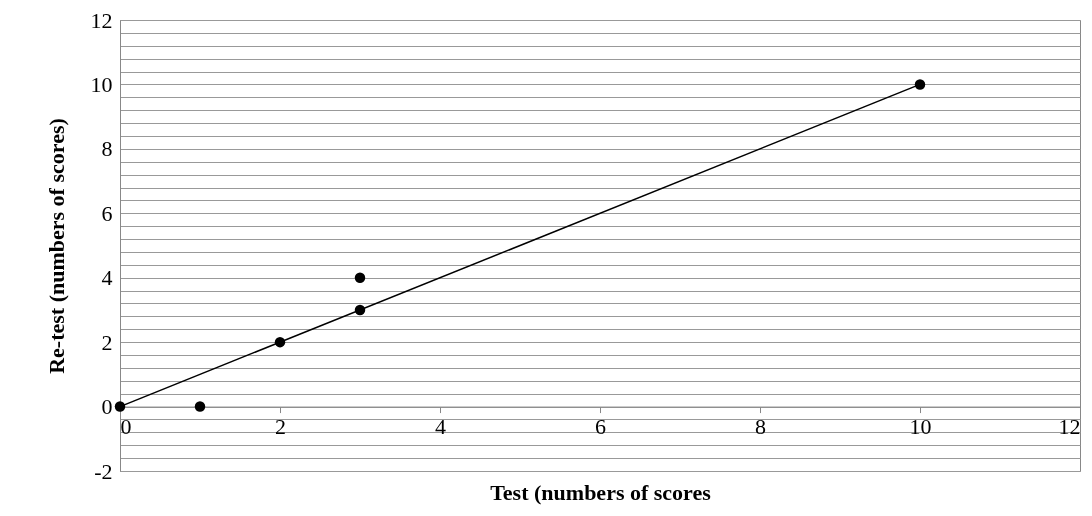 This screenshot has width=1092, height=516. I want to click on x-tick-label: 6, so click(600, 427).